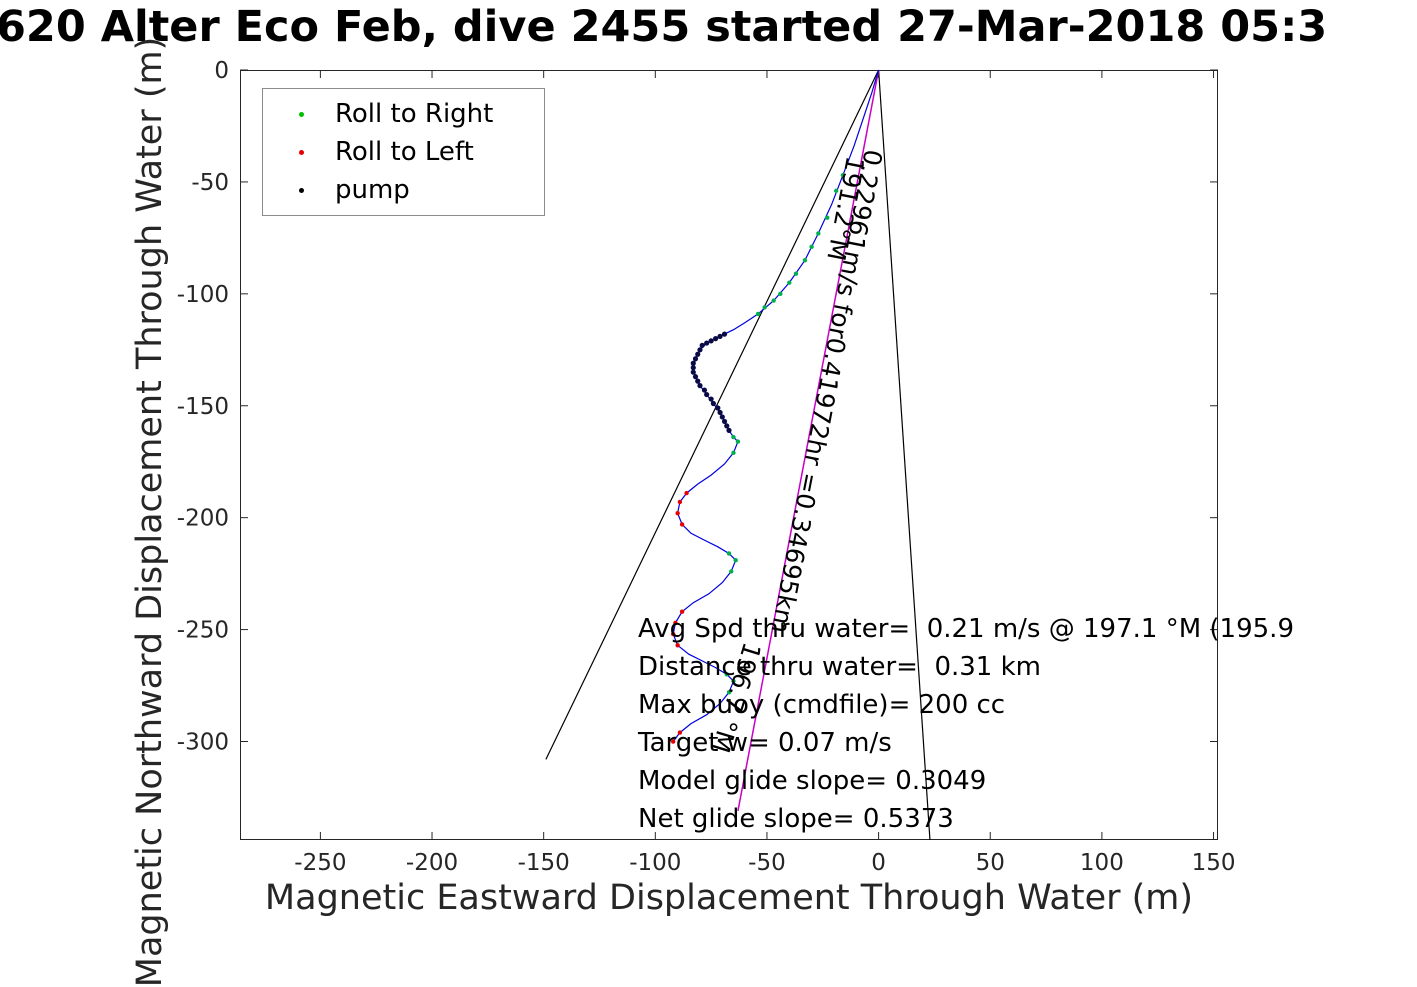 Image resolution: width=1417 pixels, height=987 pixels. I want to click on annotation-line: Target w= 0.07 m/s, so click(765, 743).